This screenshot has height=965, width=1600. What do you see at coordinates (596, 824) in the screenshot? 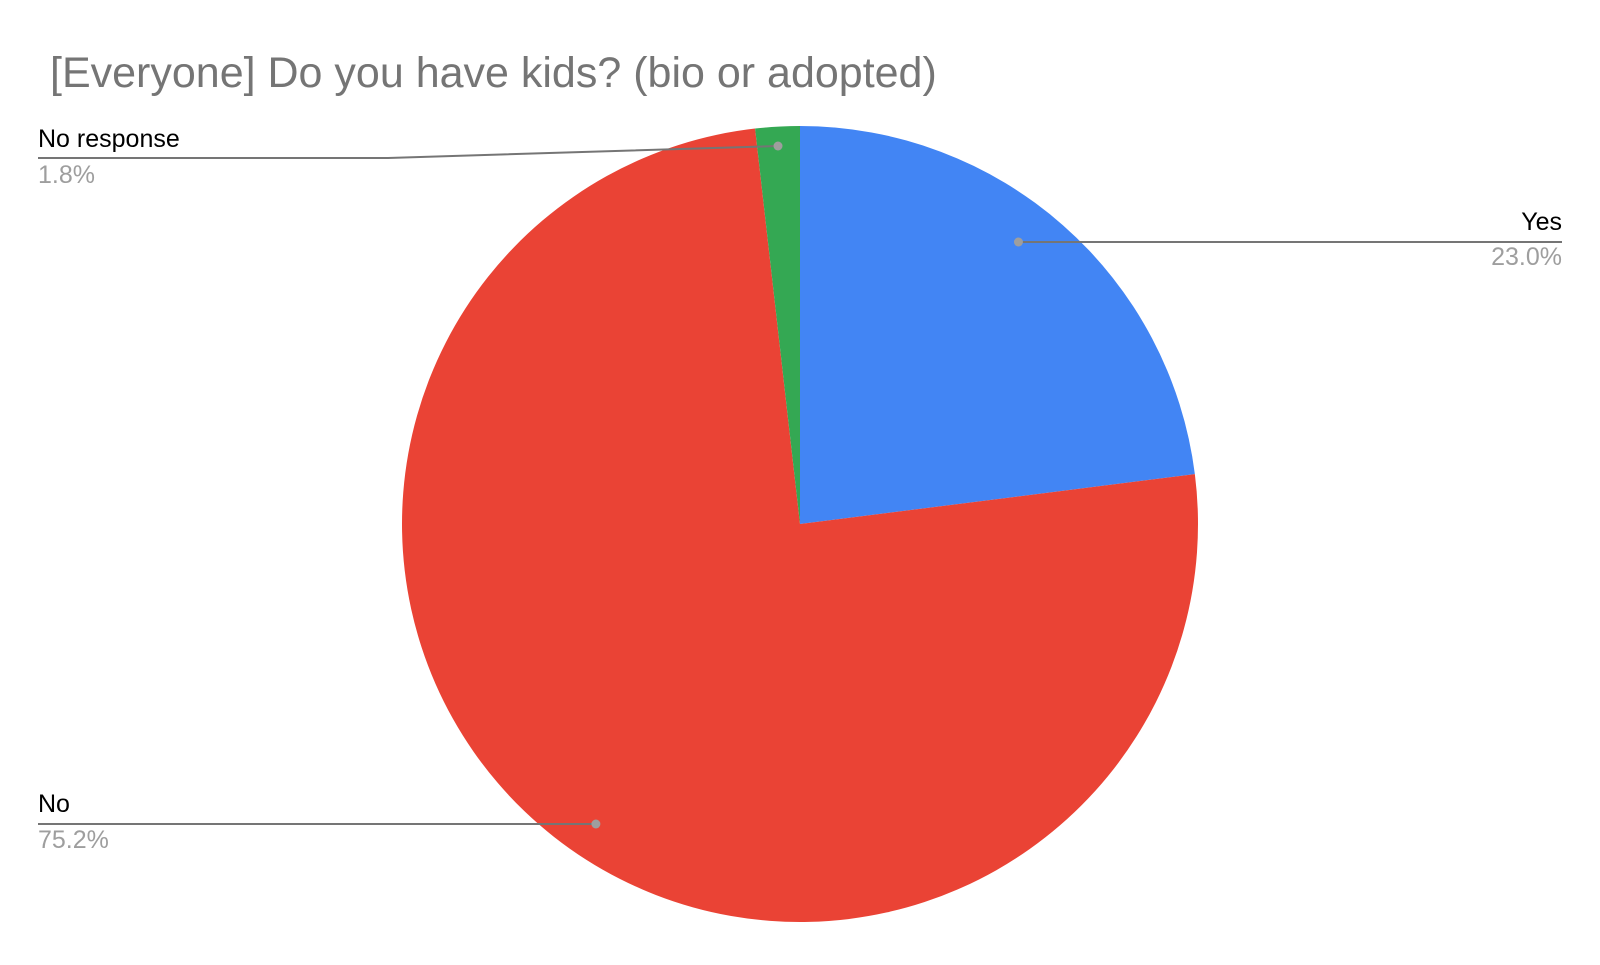
I see `leader-dot-no` at bounding box center [596, 824].